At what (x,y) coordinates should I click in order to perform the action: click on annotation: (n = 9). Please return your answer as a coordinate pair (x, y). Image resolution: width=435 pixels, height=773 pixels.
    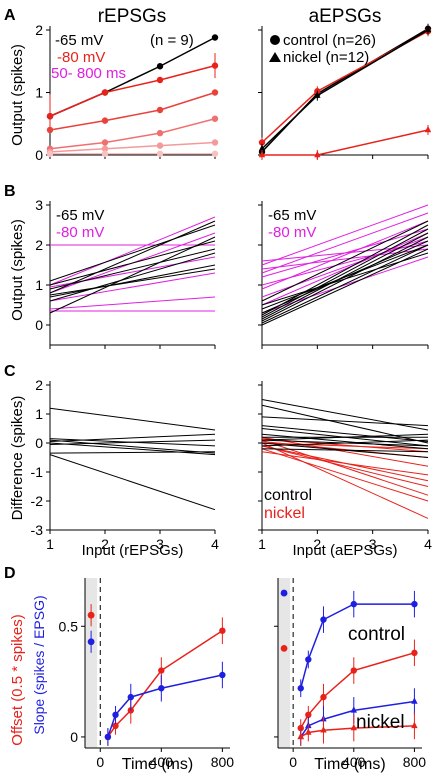
    Looking at the image, I should click on (172, 40).